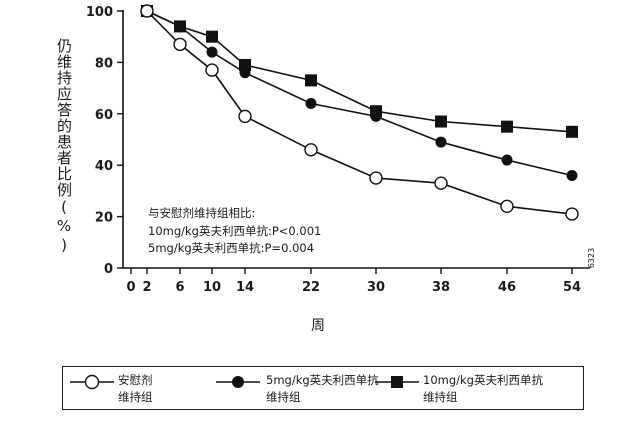 The height and width of the screenshot is (430, 621). I want to click on x-tick-label: 2, so click(146, 287).